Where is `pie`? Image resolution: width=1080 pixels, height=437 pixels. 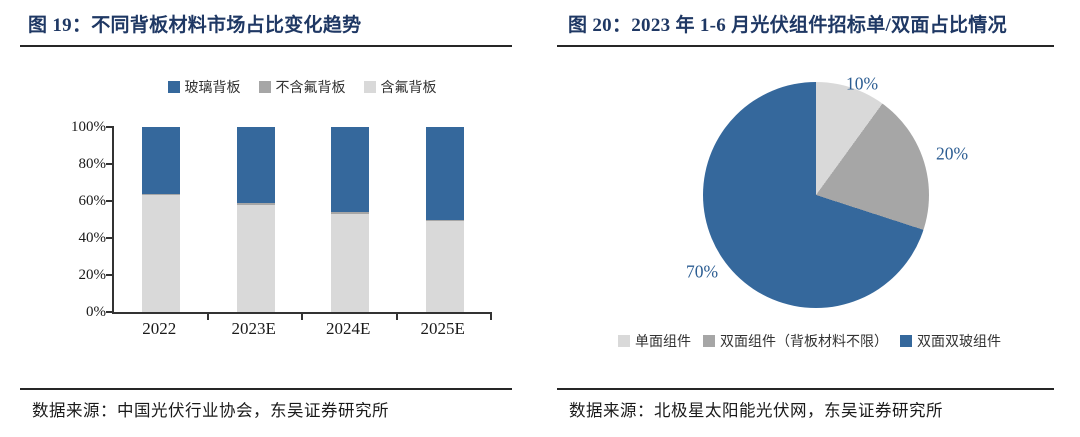 pie is located at coordinates (816, 195).